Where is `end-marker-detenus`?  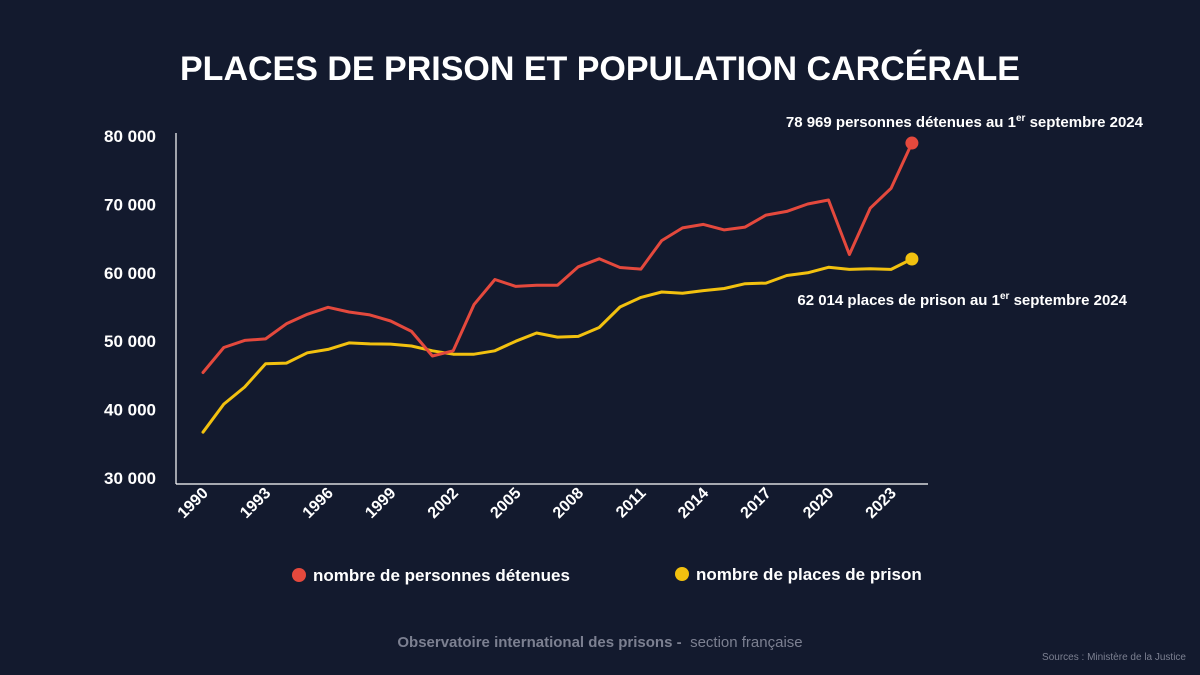 end-marker-detenus is located at coordinates (912, 143).